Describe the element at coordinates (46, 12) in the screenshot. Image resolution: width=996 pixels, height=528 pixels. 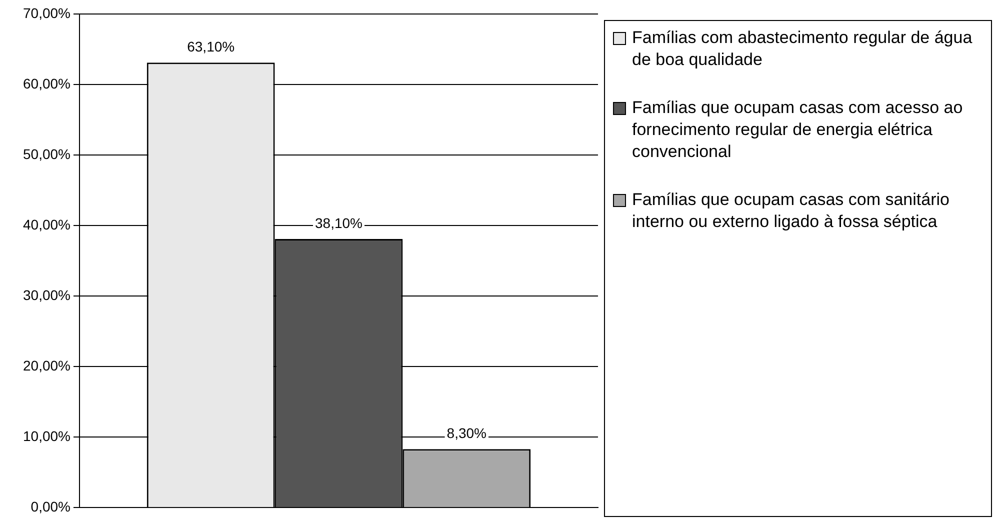
I see `y-tick-label: 70,00%` at that location.